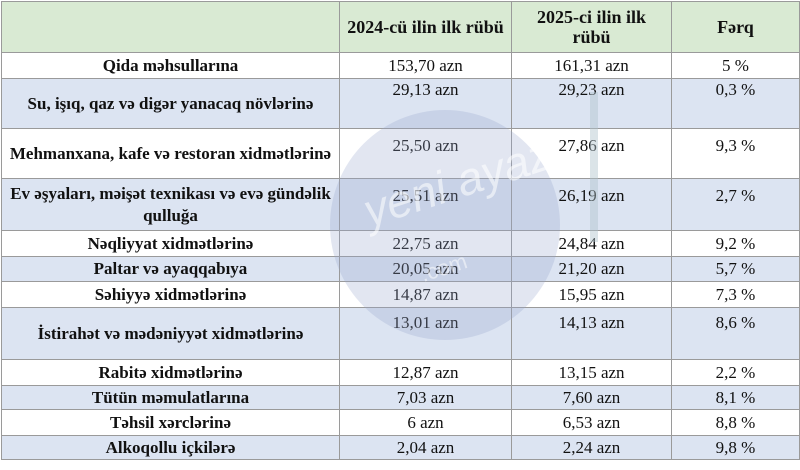 This screenshot has width=800, height=470. Describe the element at coordinates (591, 153) in the screenshot. I see `value-2025-cell: 27,86 azn` at that location.